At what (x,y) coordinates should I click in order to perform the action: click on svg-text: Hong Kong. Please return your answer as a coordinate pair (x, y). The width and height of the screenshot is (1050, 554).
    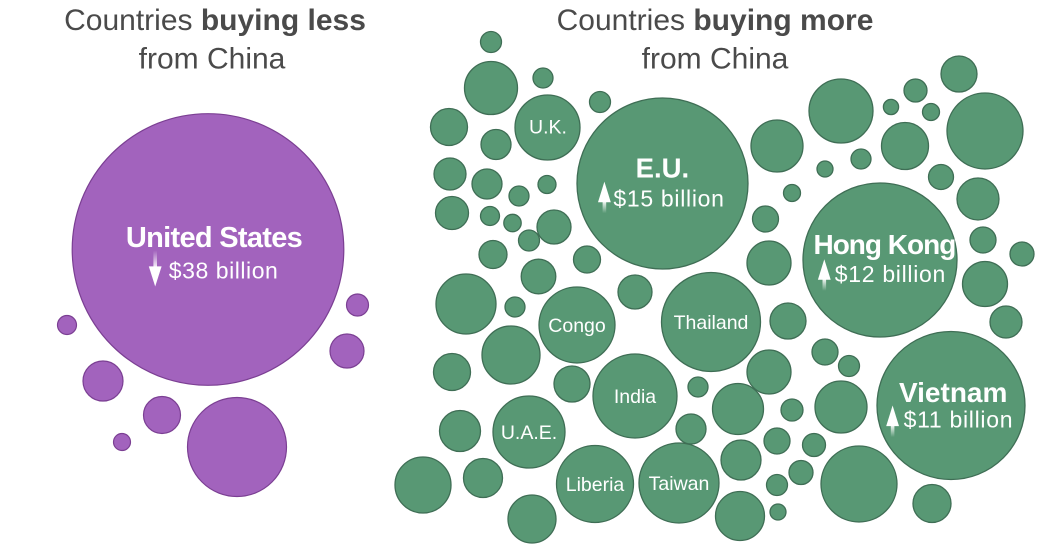
    Looking at the image, I should click on (884, 244).